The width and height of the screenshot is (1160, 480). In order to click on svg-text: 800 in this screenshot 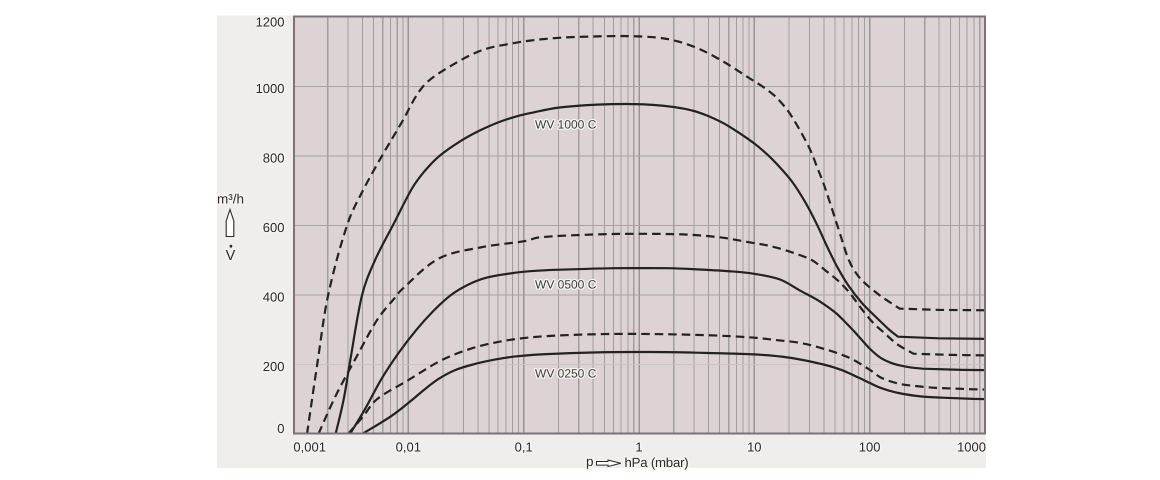, I will do `click(274, 157)`.